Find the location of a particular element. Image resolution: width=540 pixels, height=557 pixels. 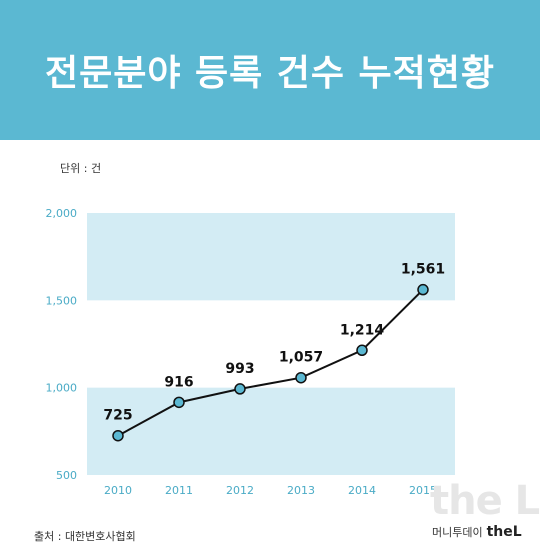

data-label: 916 is located at coordinates (178, 382).